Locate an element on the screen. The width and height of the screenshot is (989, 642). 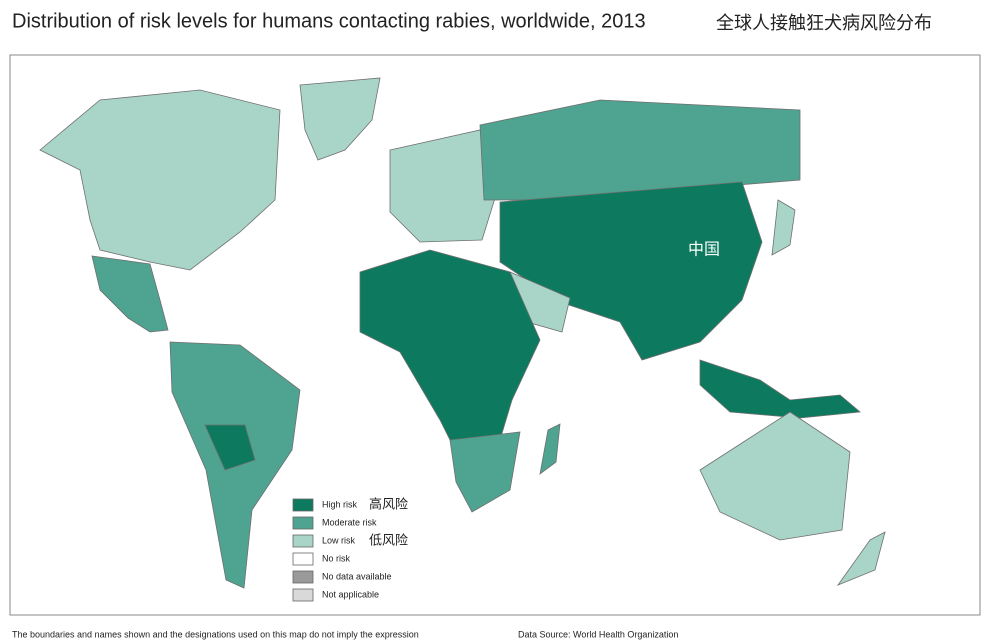
legend-label: Not applicable is located at coordinates (350, 594).